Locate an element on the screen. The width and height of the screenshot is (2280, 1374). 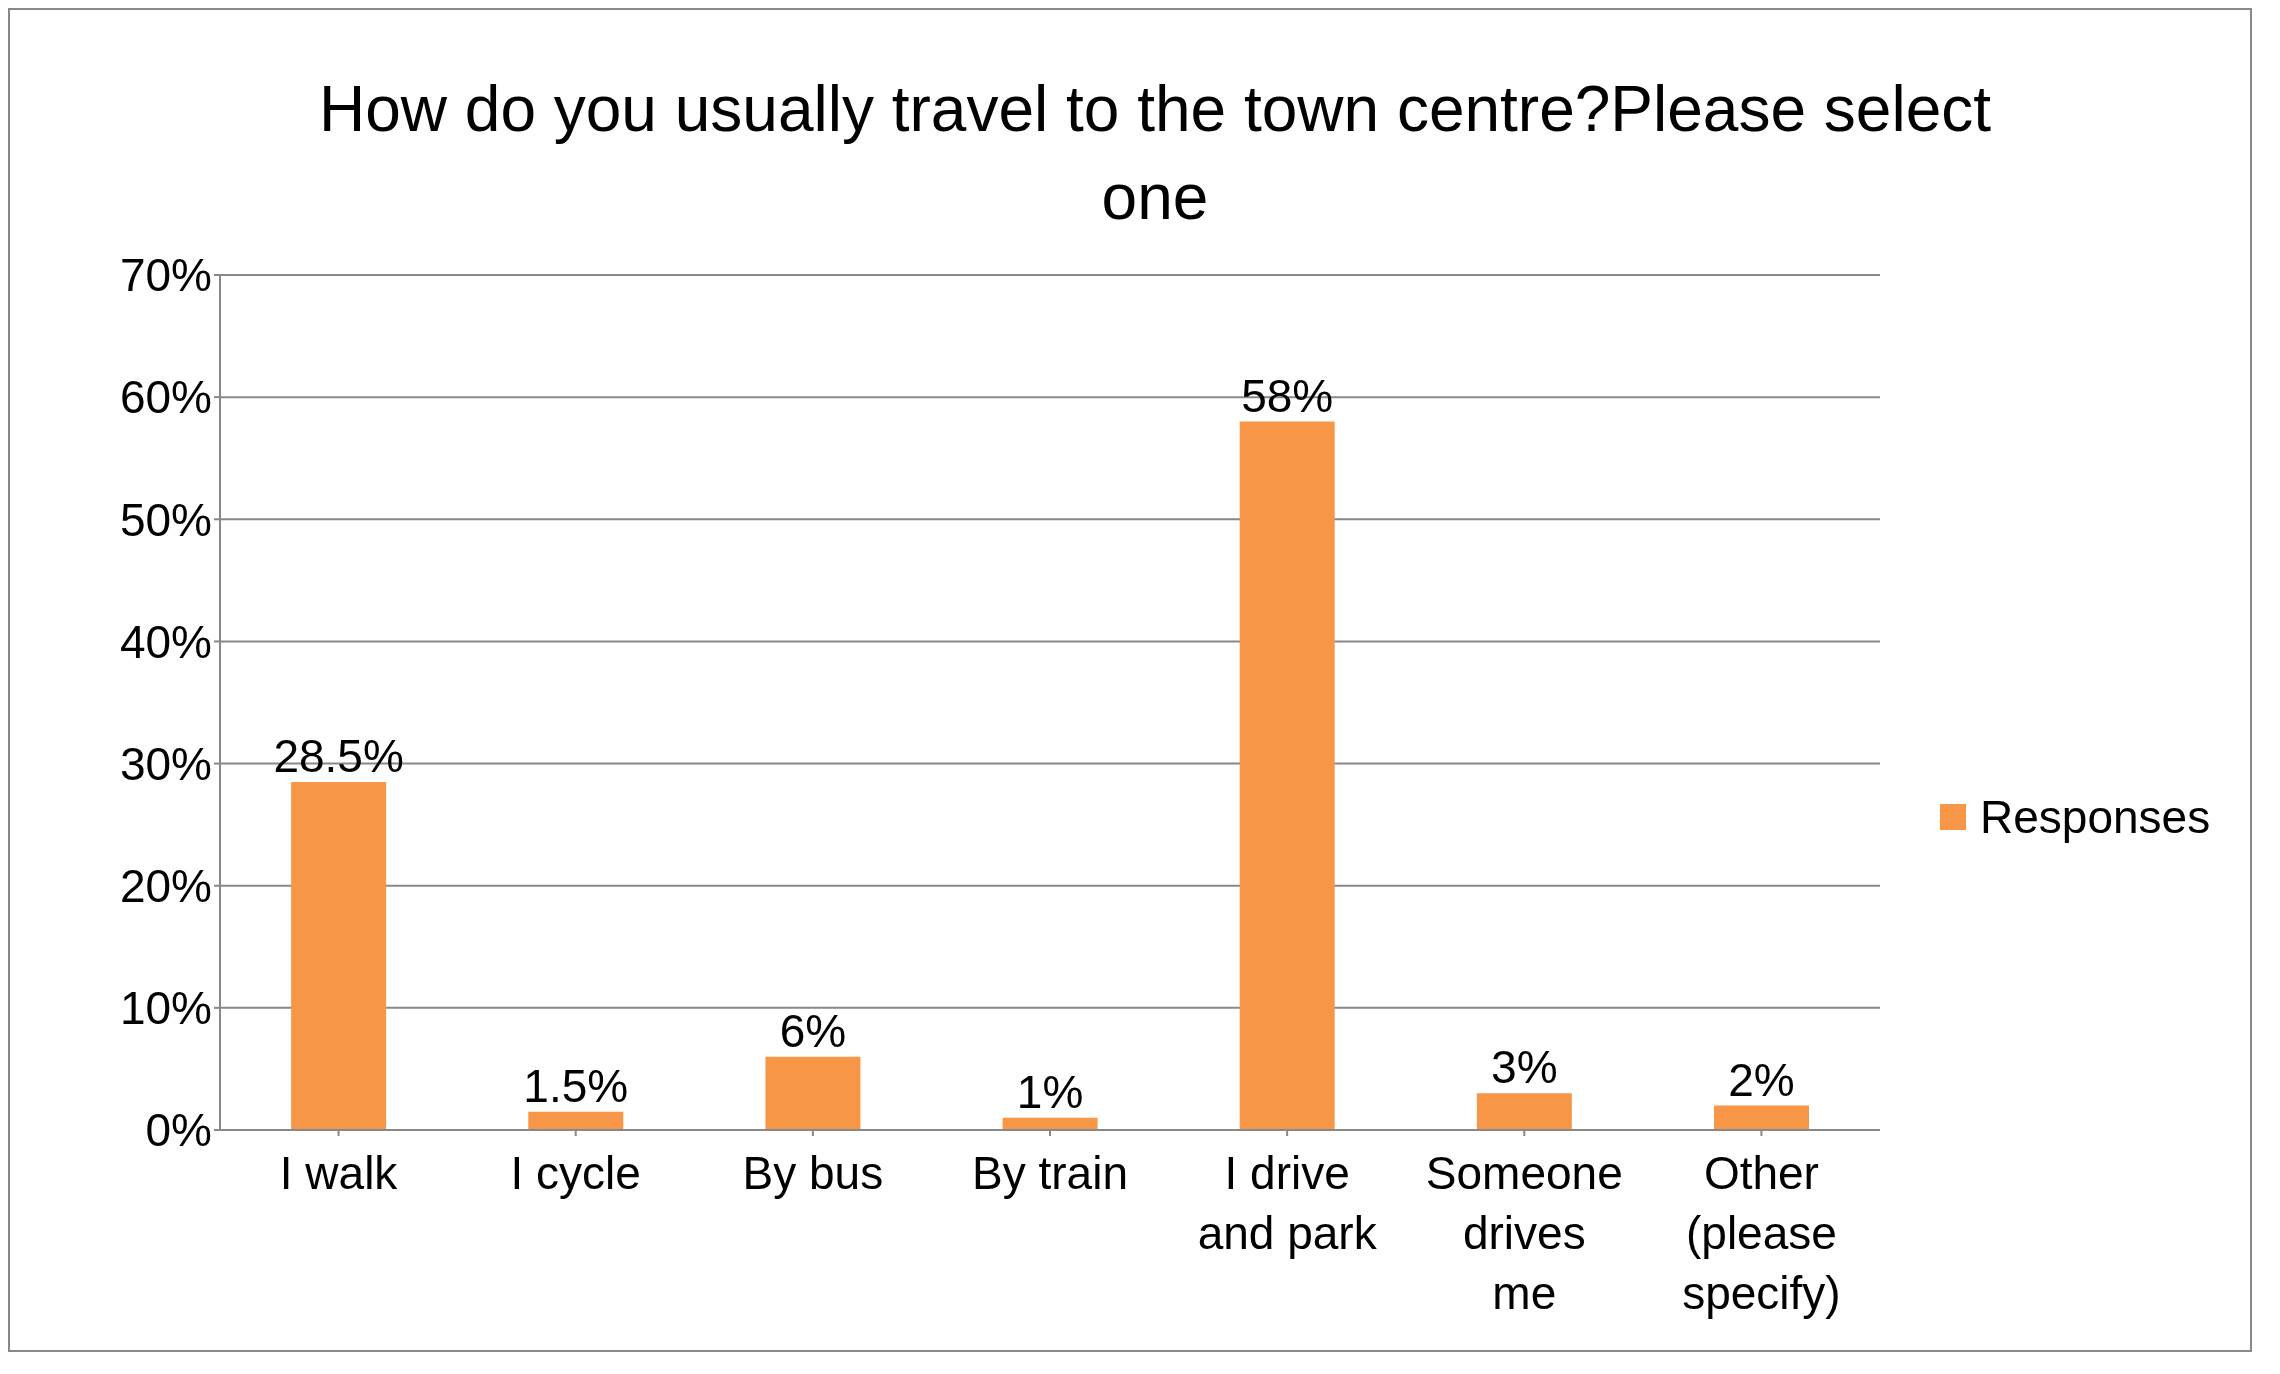
data-label: 6% is located at coordinates (813, 1030).